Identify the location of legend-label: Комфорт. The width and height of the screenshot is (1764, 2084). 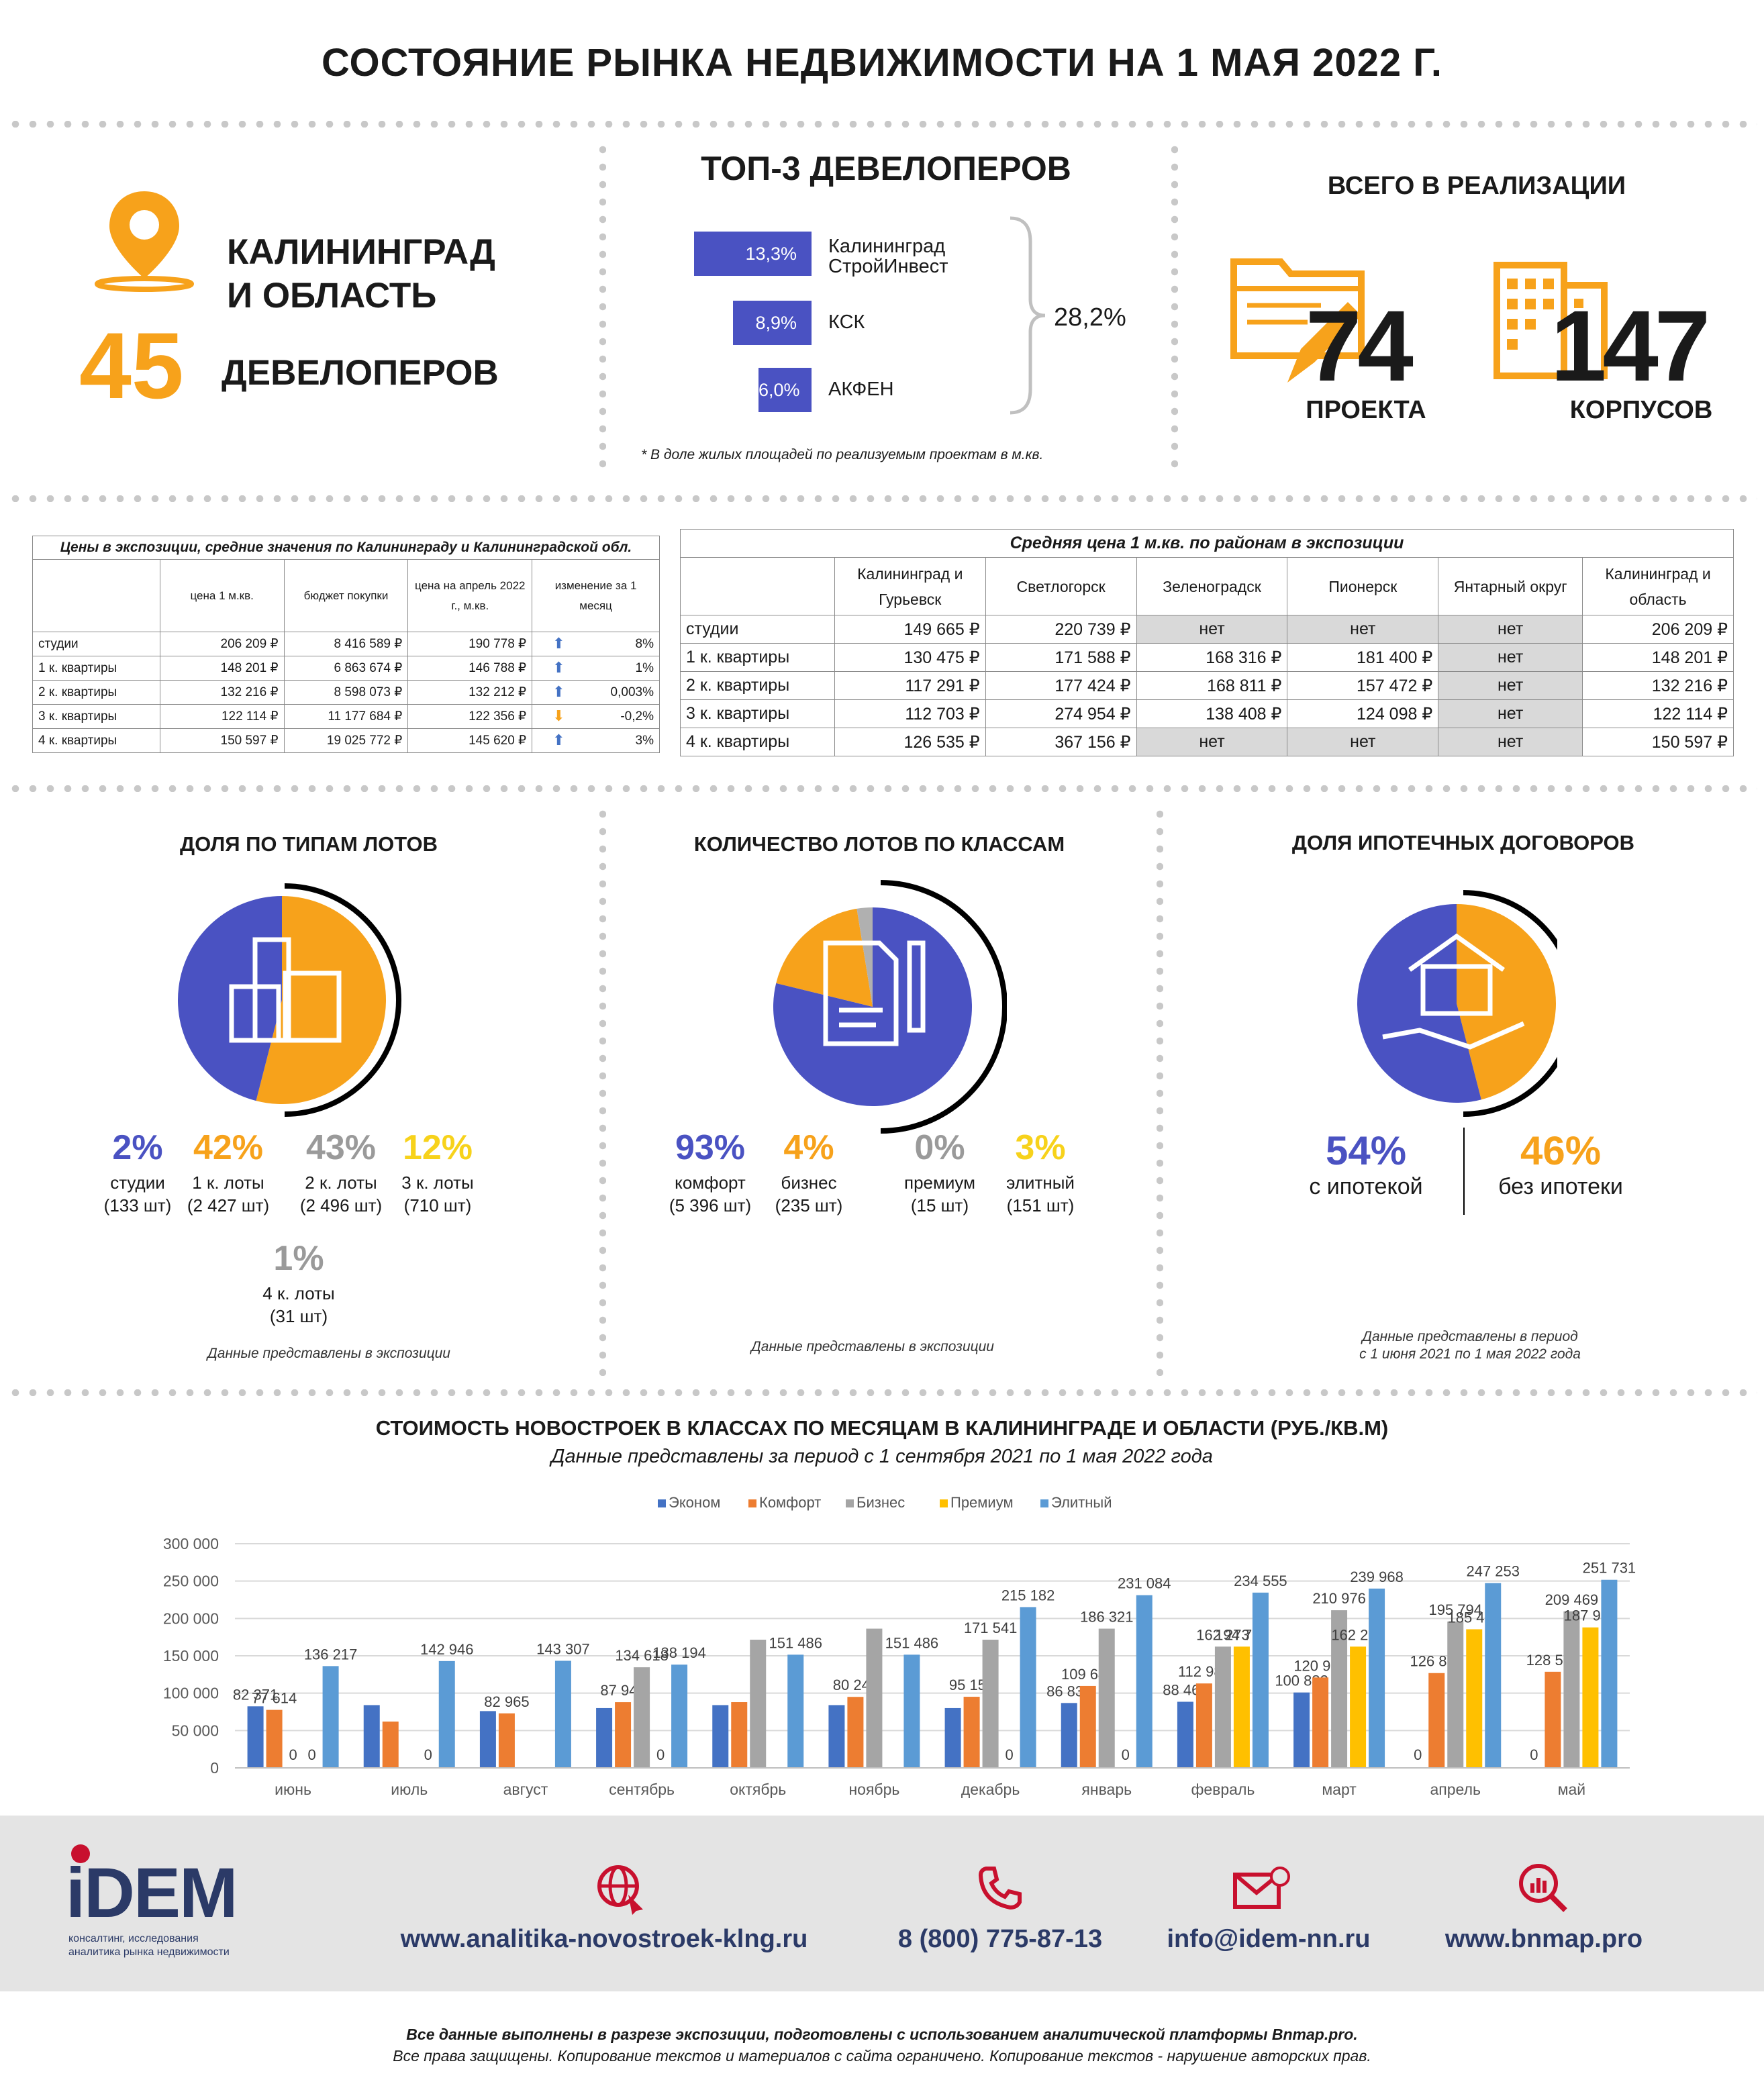
(790, 1502).